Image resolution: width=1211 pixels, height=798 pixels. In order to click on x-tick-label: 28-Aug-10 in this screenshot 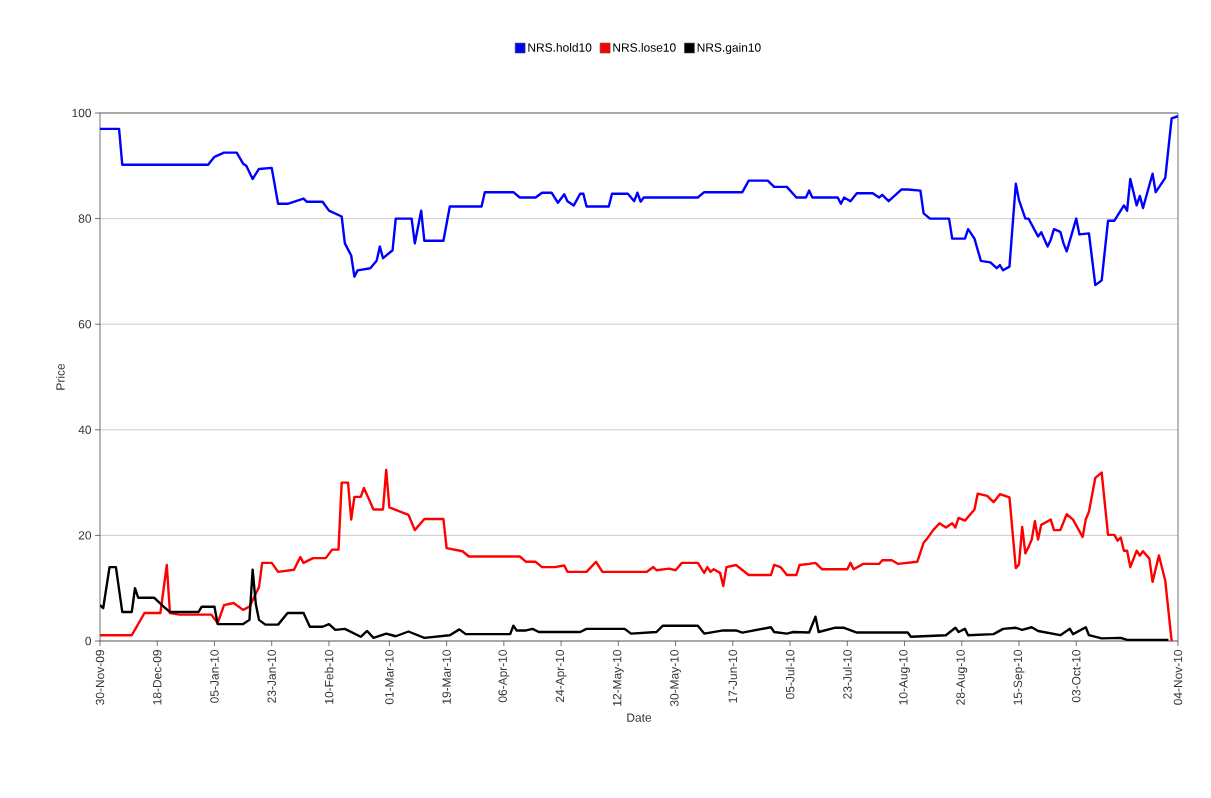, I will do `click(962, 677)`.